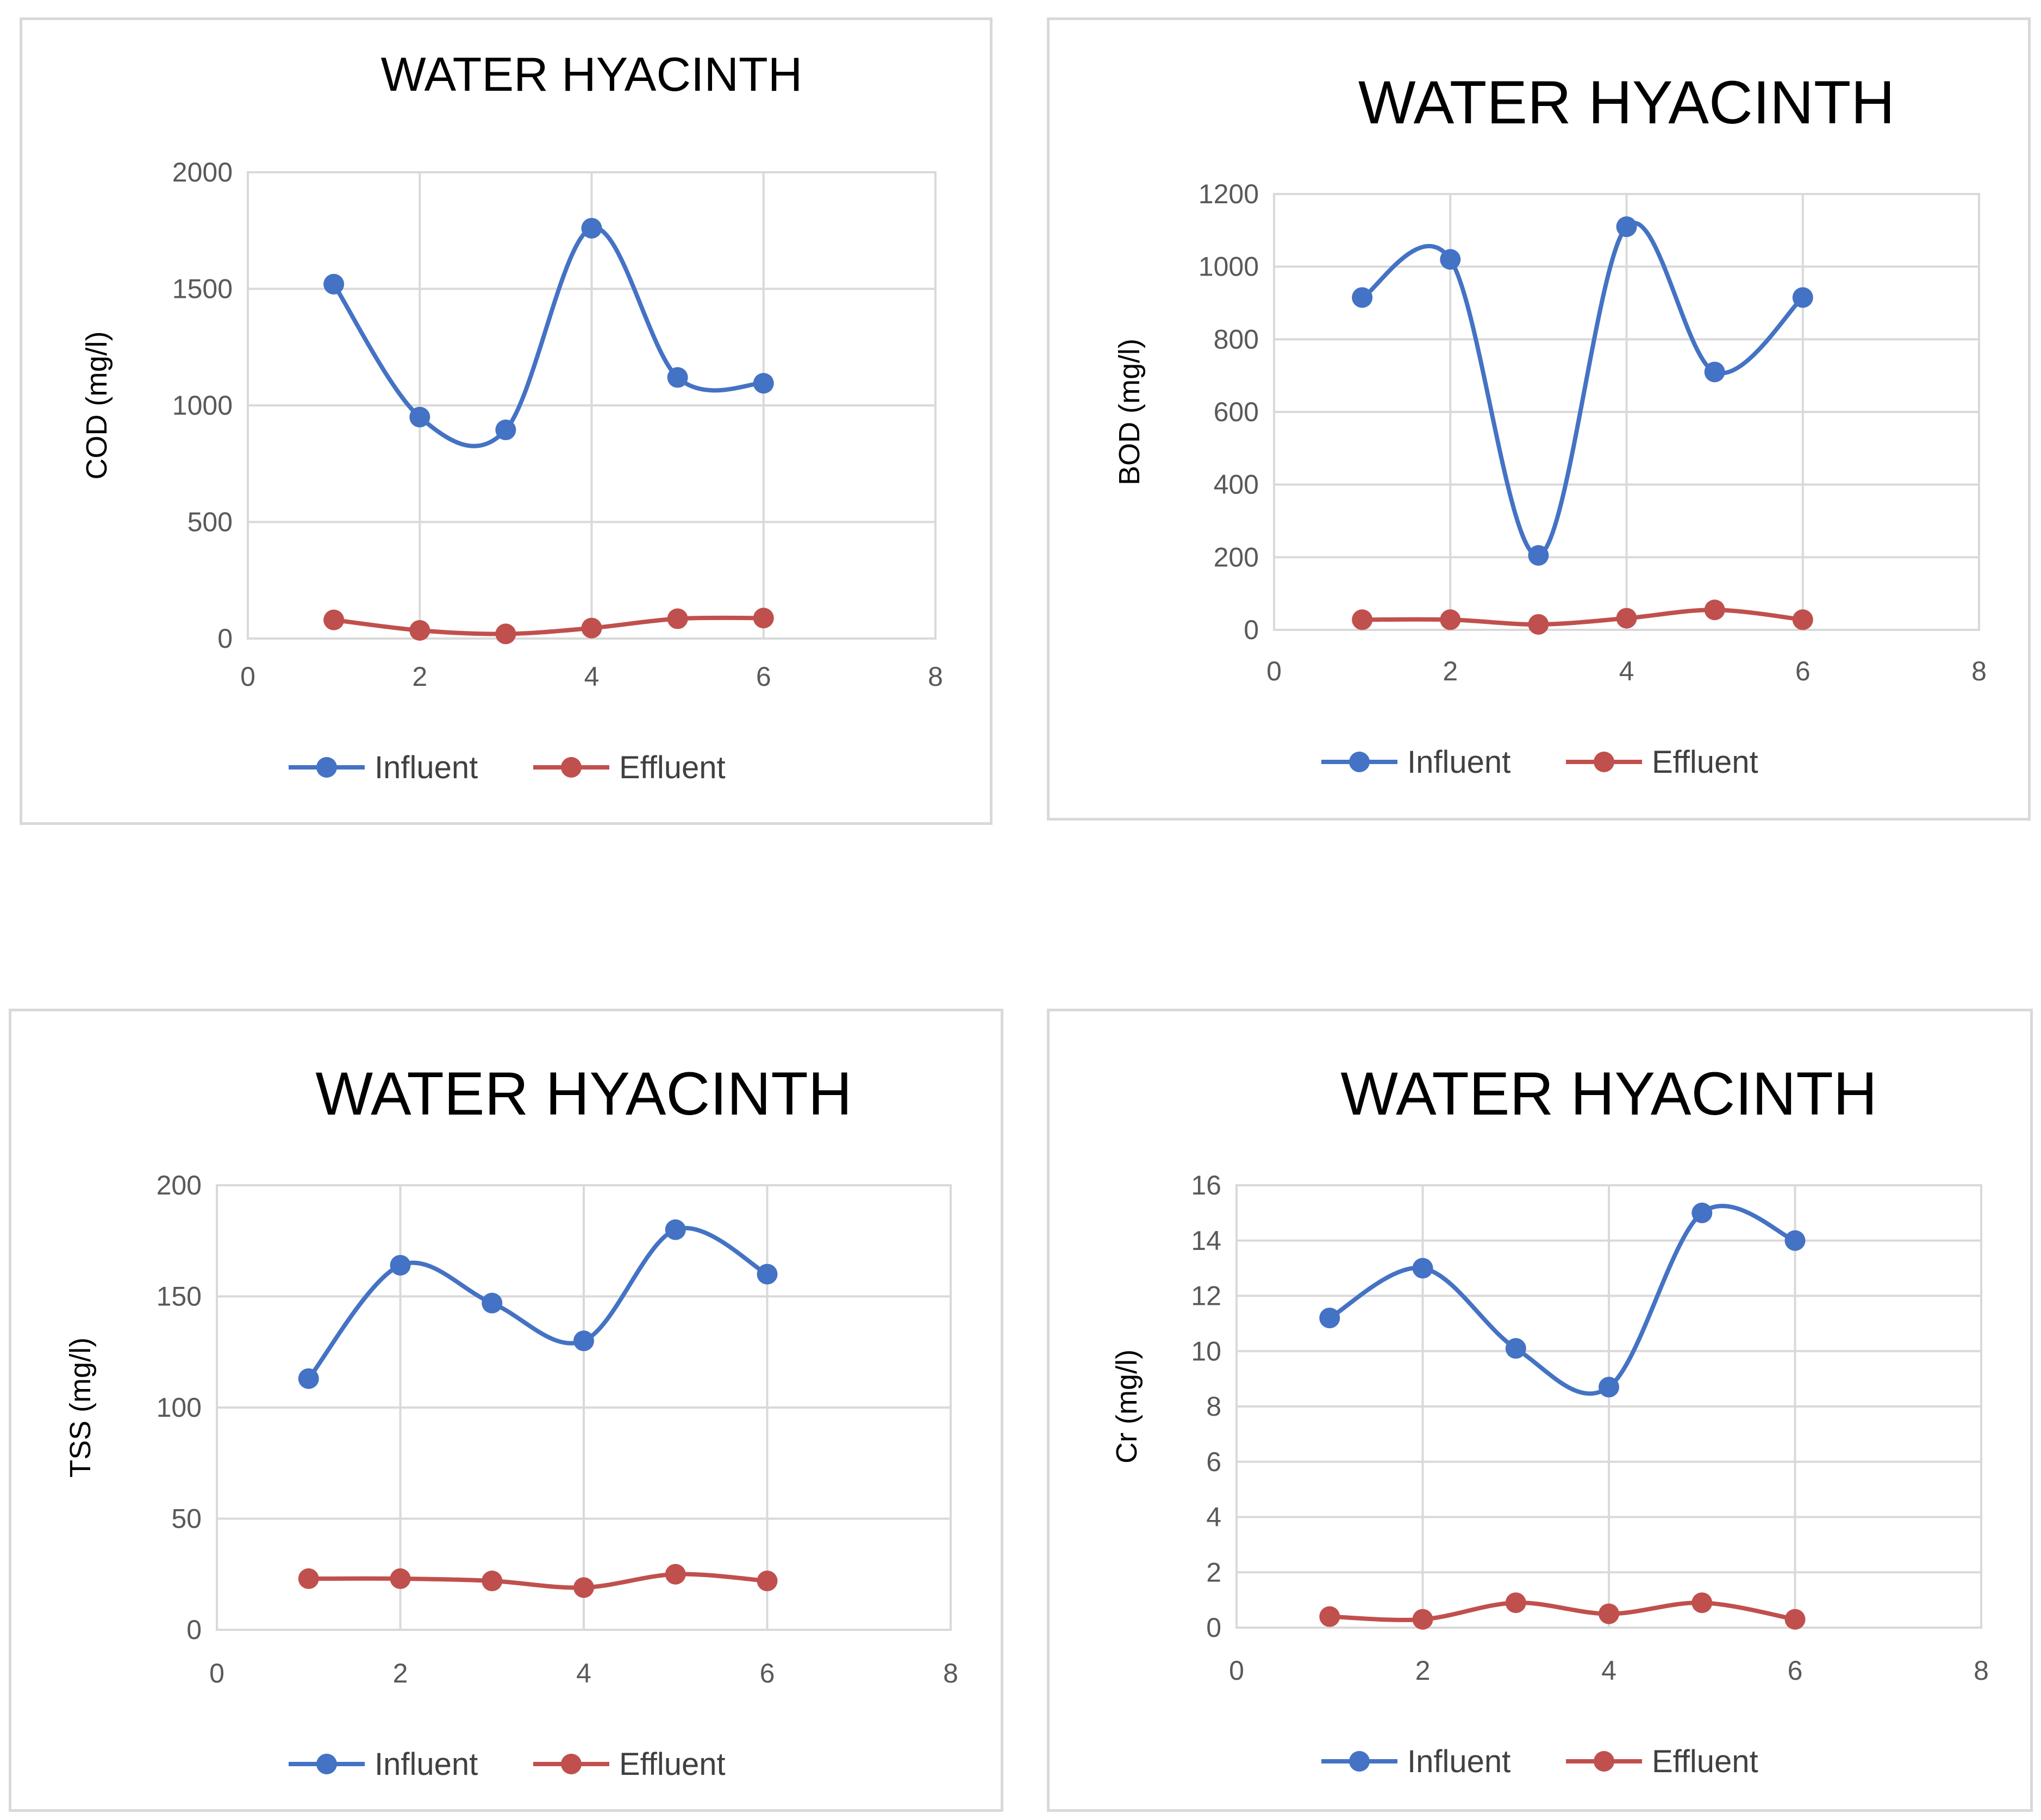  I want to click on legend, so click(1482, 1761).